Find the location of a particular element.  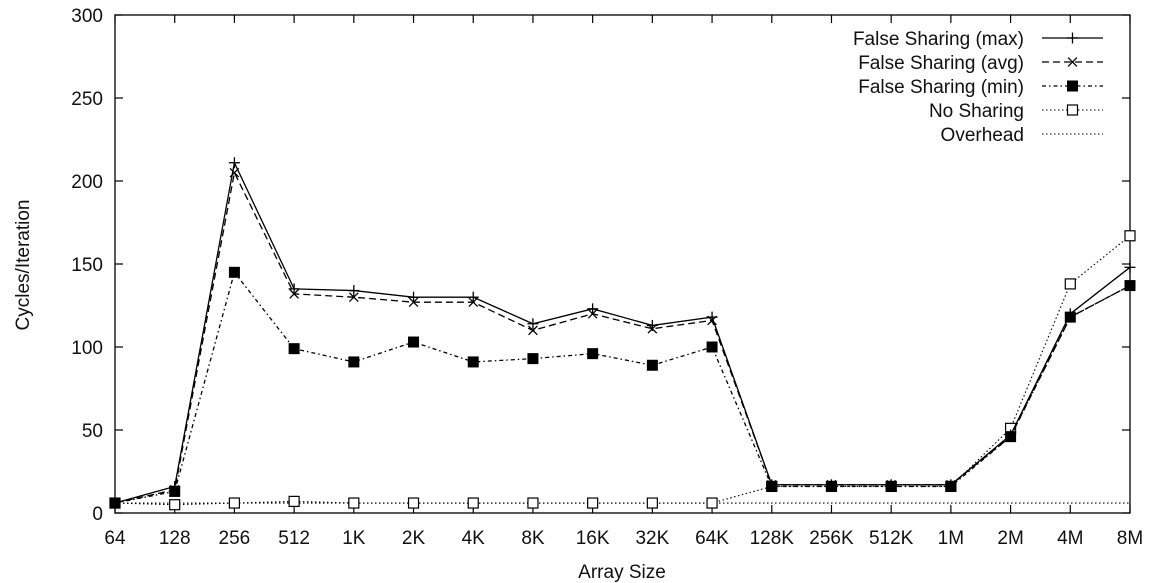

x-axis-title: Array Size is located at coordinates (622, 572).